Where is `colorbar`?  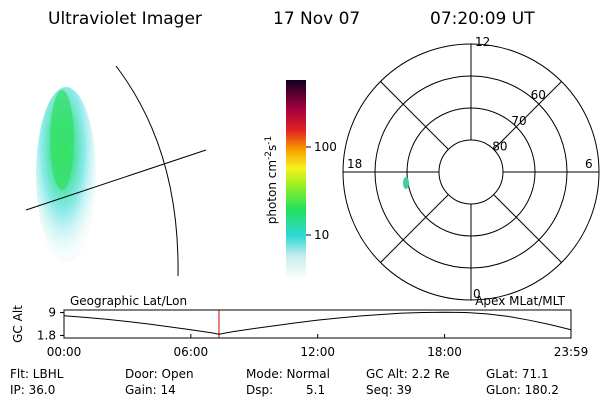 colorbar is located at coordinates (296, 180).